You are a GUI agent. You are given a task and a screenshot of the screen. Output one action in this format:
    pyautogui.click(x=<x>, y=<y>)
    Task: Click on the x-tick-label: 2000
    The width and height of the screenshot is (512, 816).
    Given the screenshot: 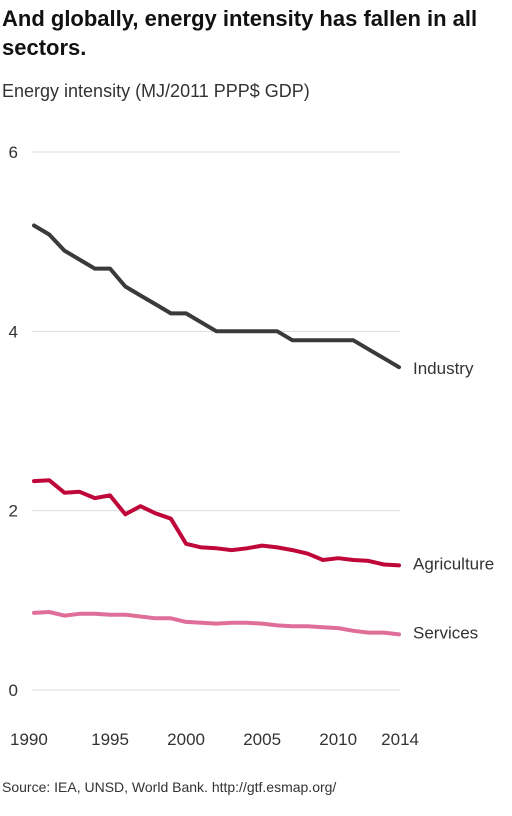 What is the action you would take?
    pyautogui.click(x=186, y=739)
    